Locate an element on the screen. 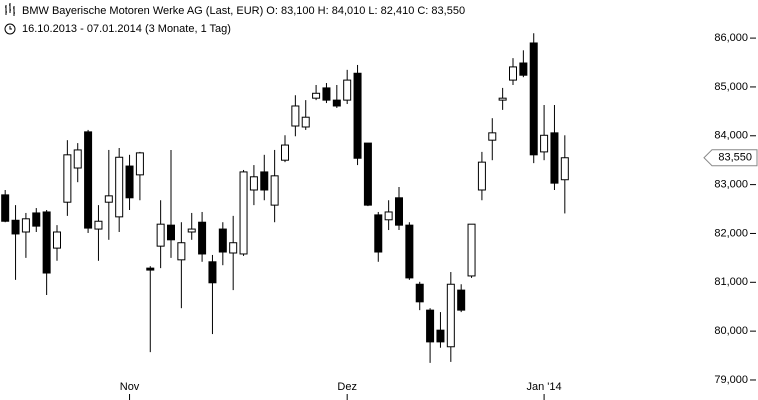 The image size is (758, 400). y-tick-label: 82,000 is located at coordinates (731, 233).